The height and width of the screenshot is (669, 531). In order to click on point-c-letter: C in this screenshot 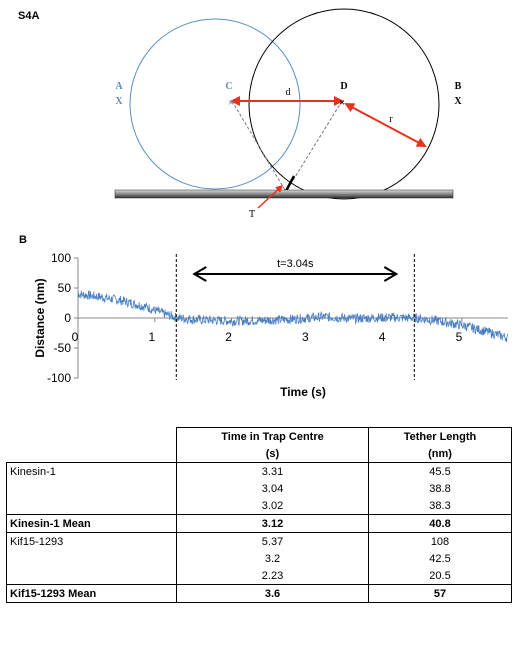, I will do `click(228, 86)`.